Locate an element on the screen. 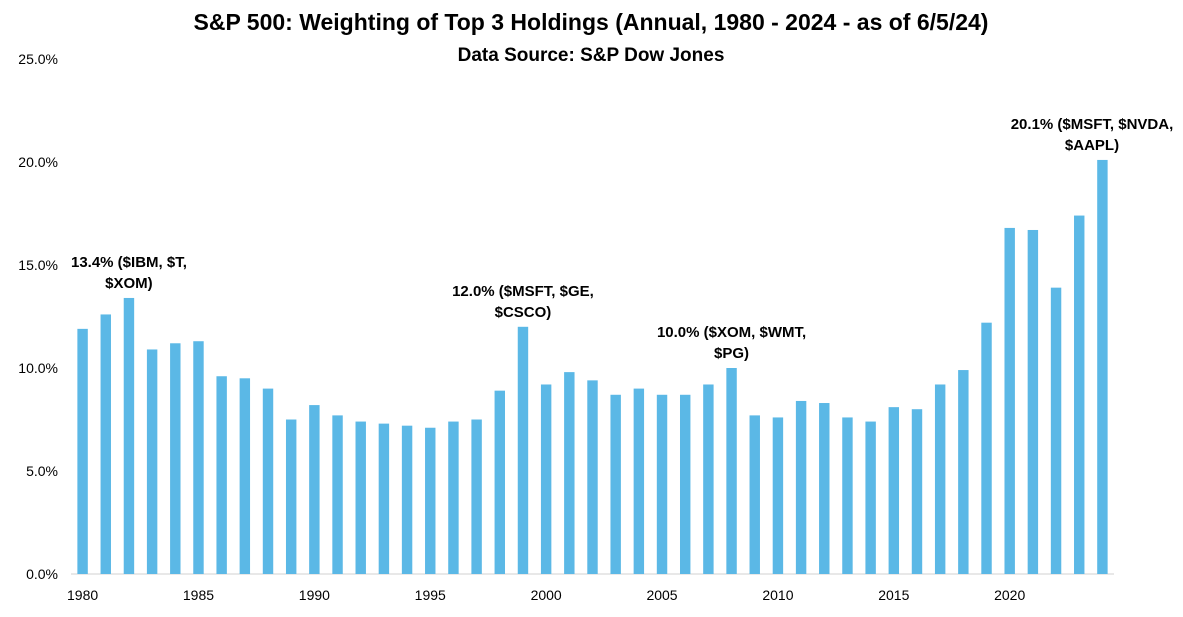  bar-1980 is located at coordinates (82, 451).